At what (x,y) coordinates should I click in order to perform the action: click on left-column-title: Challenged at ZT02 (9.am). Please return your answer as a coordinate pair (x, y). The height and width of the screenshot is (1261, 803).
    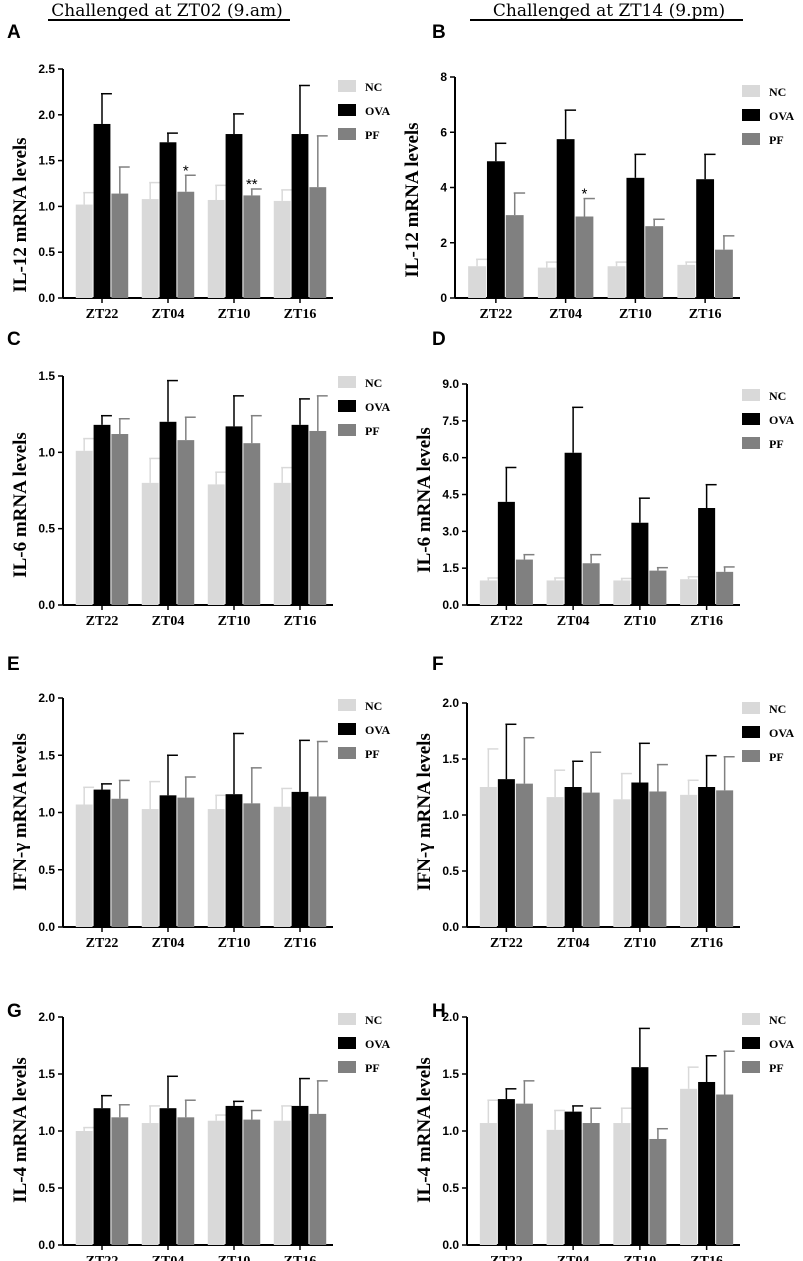
    Looking at the image, I should click on (167, 11).